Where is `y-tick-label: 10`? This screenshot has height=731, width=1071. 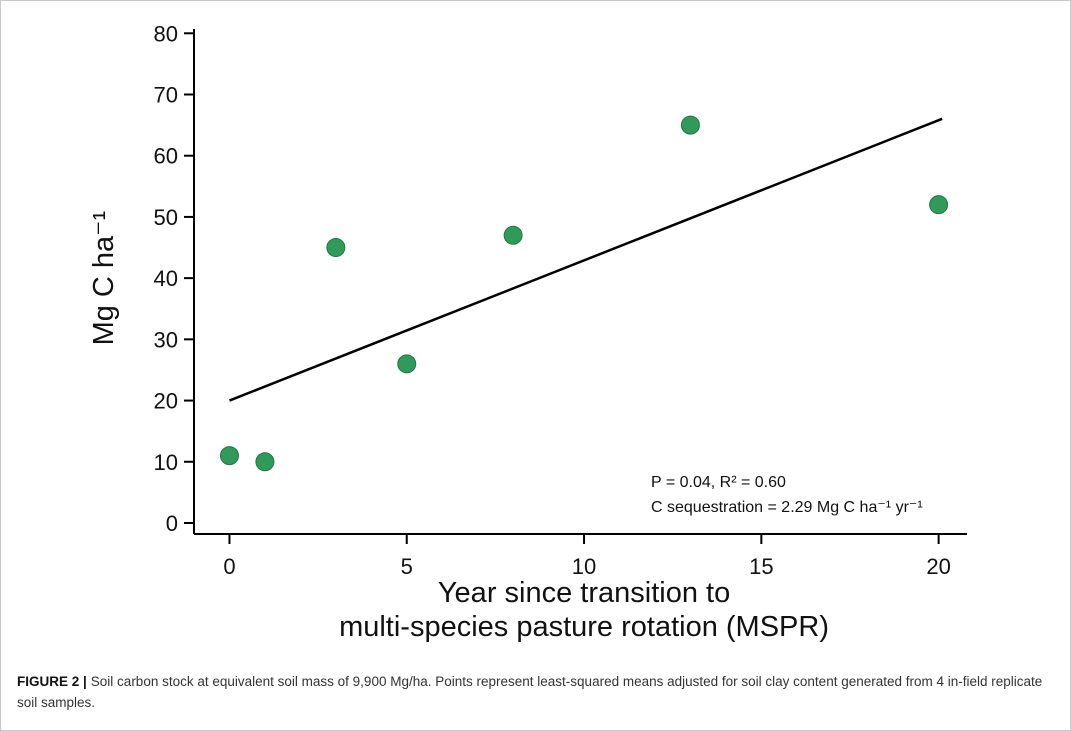
y-tick-label: 10 is located at coordinates (166, 462).